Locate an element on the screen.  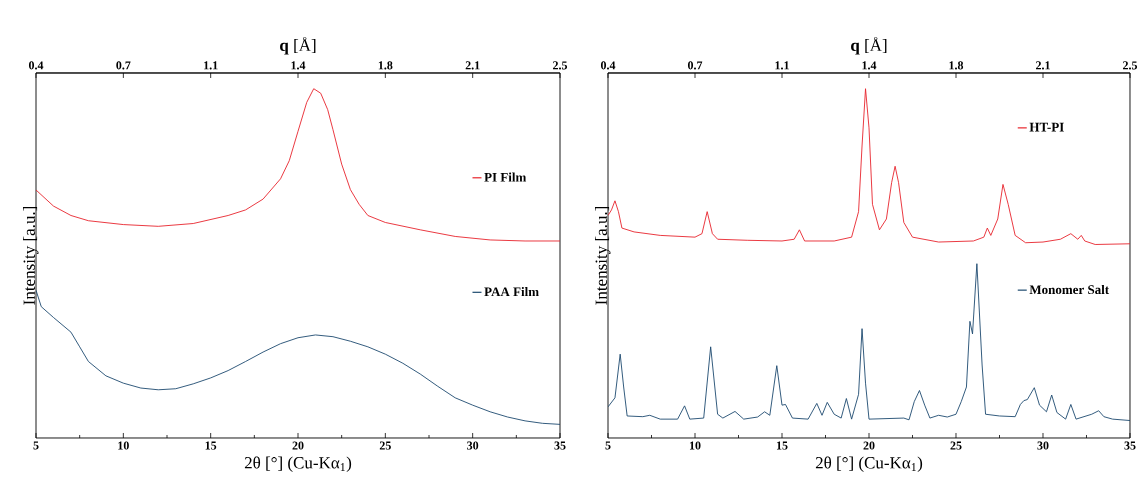
legend-label: PI Film is located at coordinates (505, 177).